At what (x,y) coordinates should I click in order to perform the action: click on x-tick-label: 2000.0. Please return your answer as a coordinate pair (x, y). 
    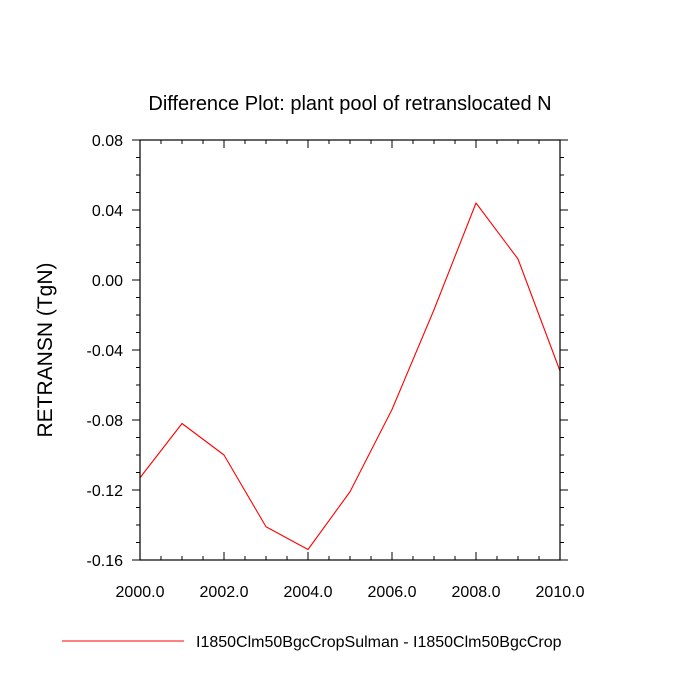
    Looking at the image, I should click on (140, 592).